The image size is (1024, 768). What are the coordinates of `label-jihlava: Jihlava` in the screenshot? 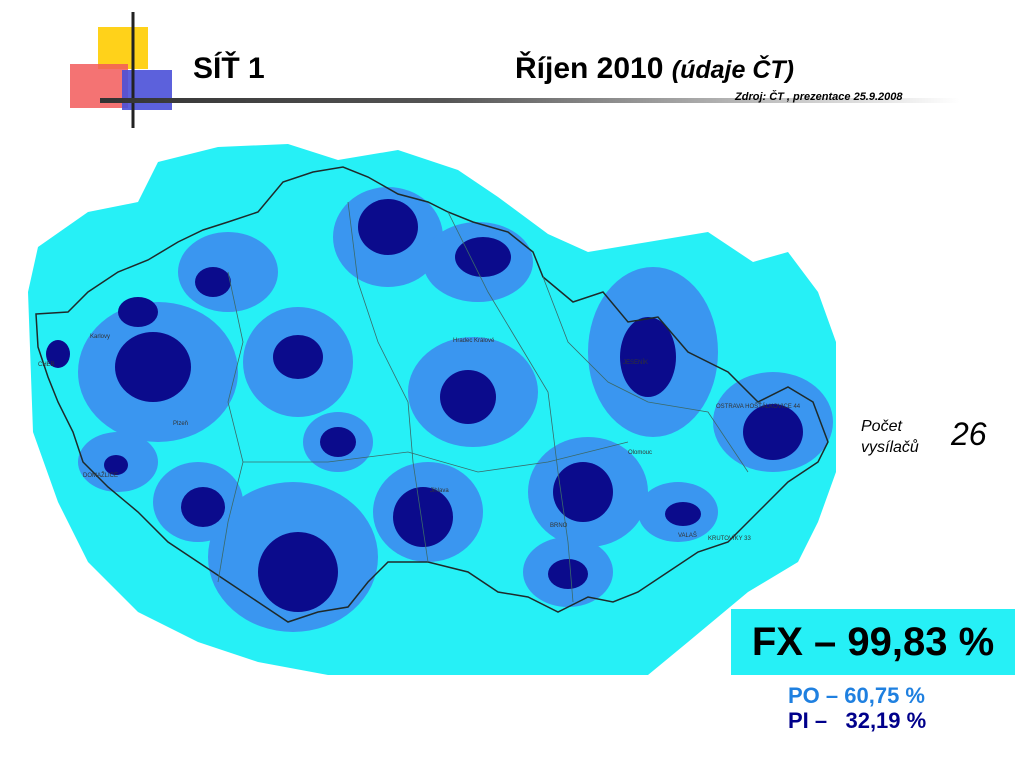 It's located at (439, 491).